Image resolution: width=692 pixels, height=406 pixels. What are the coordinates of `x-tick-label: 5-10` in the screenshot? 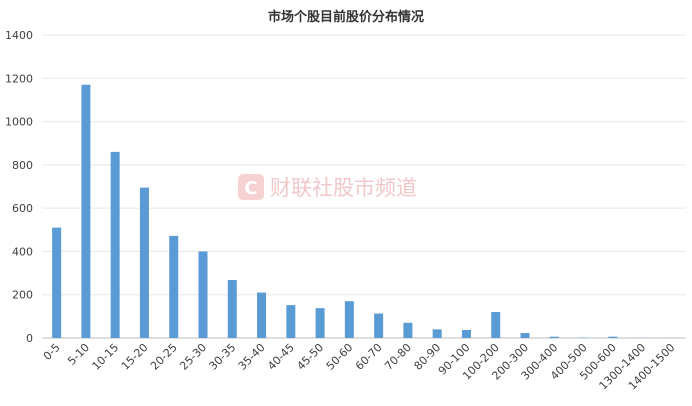 It's located at (78, 354).